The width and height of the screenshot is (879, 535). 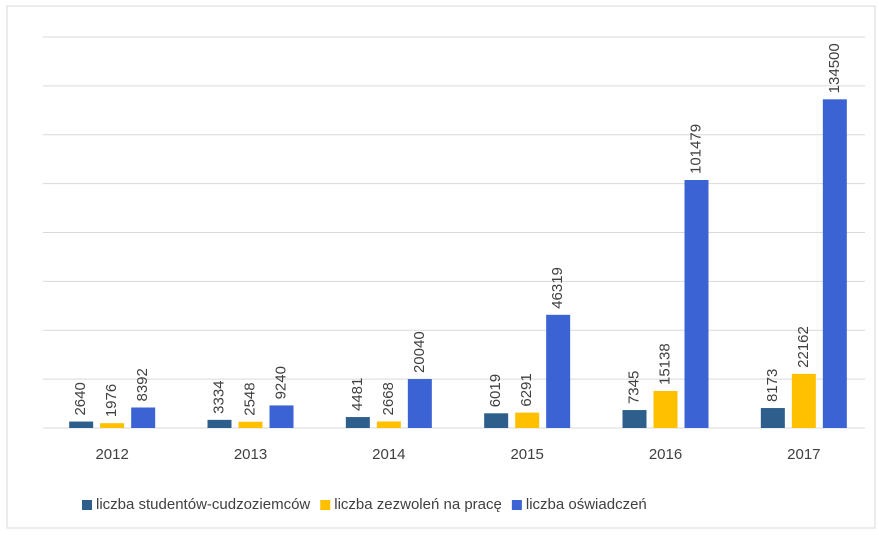 I want to click on x-tick-label: 2016, so click(x=665, y=454).